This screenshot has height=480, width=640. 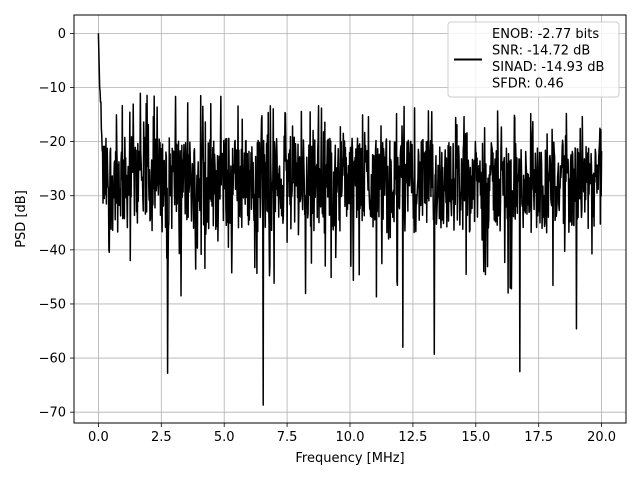 What do you see at coordinates (52, 413) in the screenshot?
I see `y-tick-label: −70` at bounding box center [52, 413].